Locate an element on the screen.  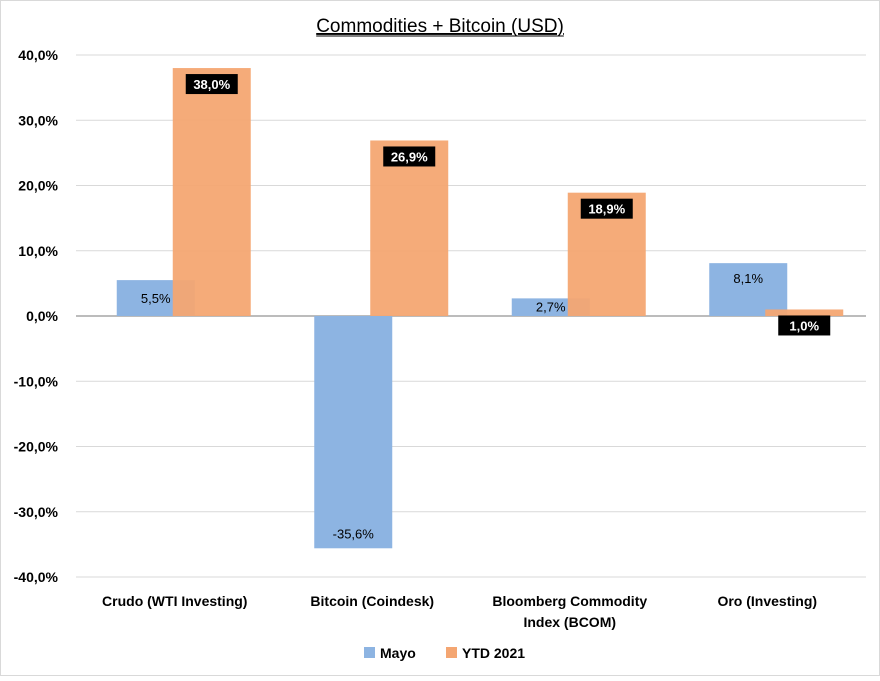
data-label-ytd-2021: 1,0% is located at coordinates (804, 325).